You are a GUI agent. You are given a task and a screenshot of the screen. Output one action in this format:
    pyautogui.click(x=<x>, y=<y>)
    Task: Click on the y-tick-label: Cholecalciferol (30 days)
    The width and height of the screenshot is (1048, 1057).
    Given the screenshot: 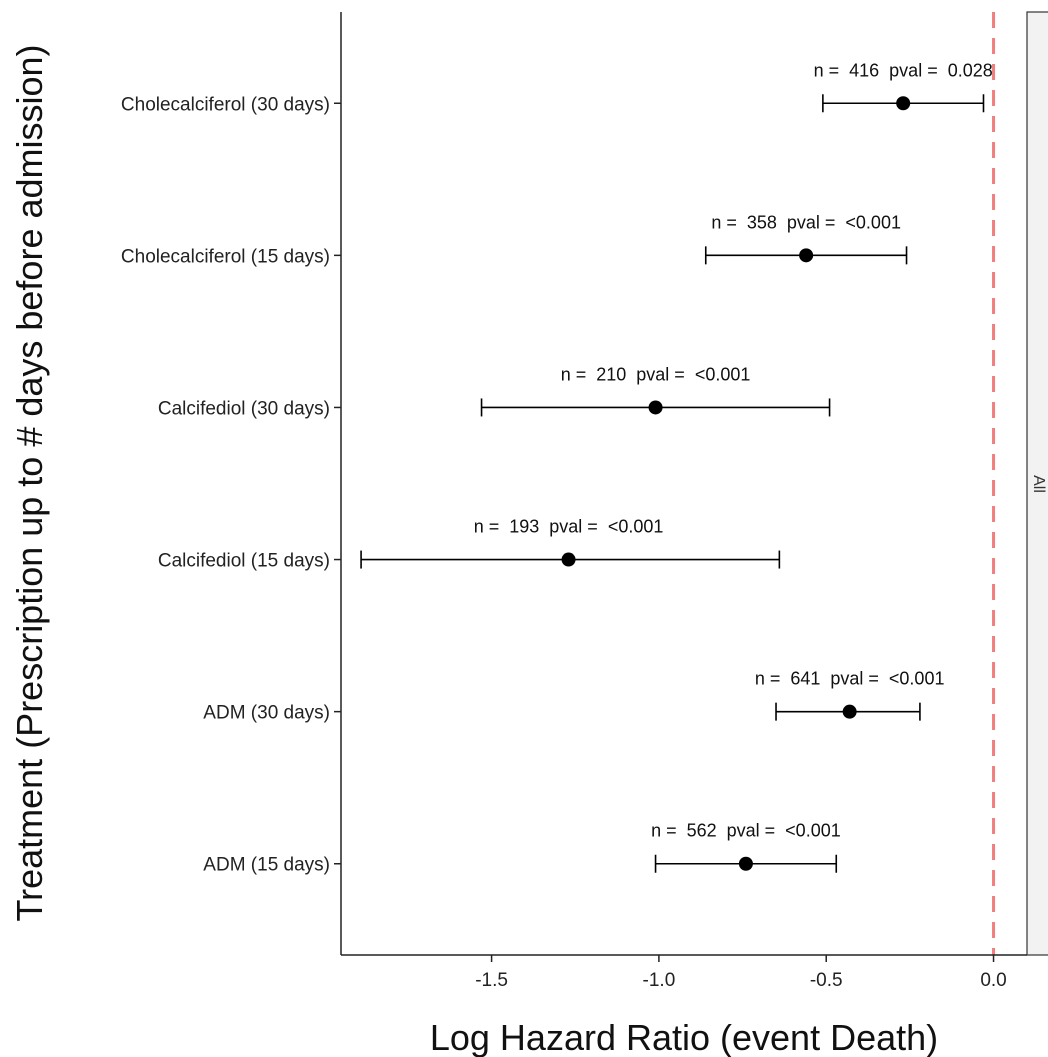 What is the action you would take?
    pyautogui.click(x=225, y=104)
    